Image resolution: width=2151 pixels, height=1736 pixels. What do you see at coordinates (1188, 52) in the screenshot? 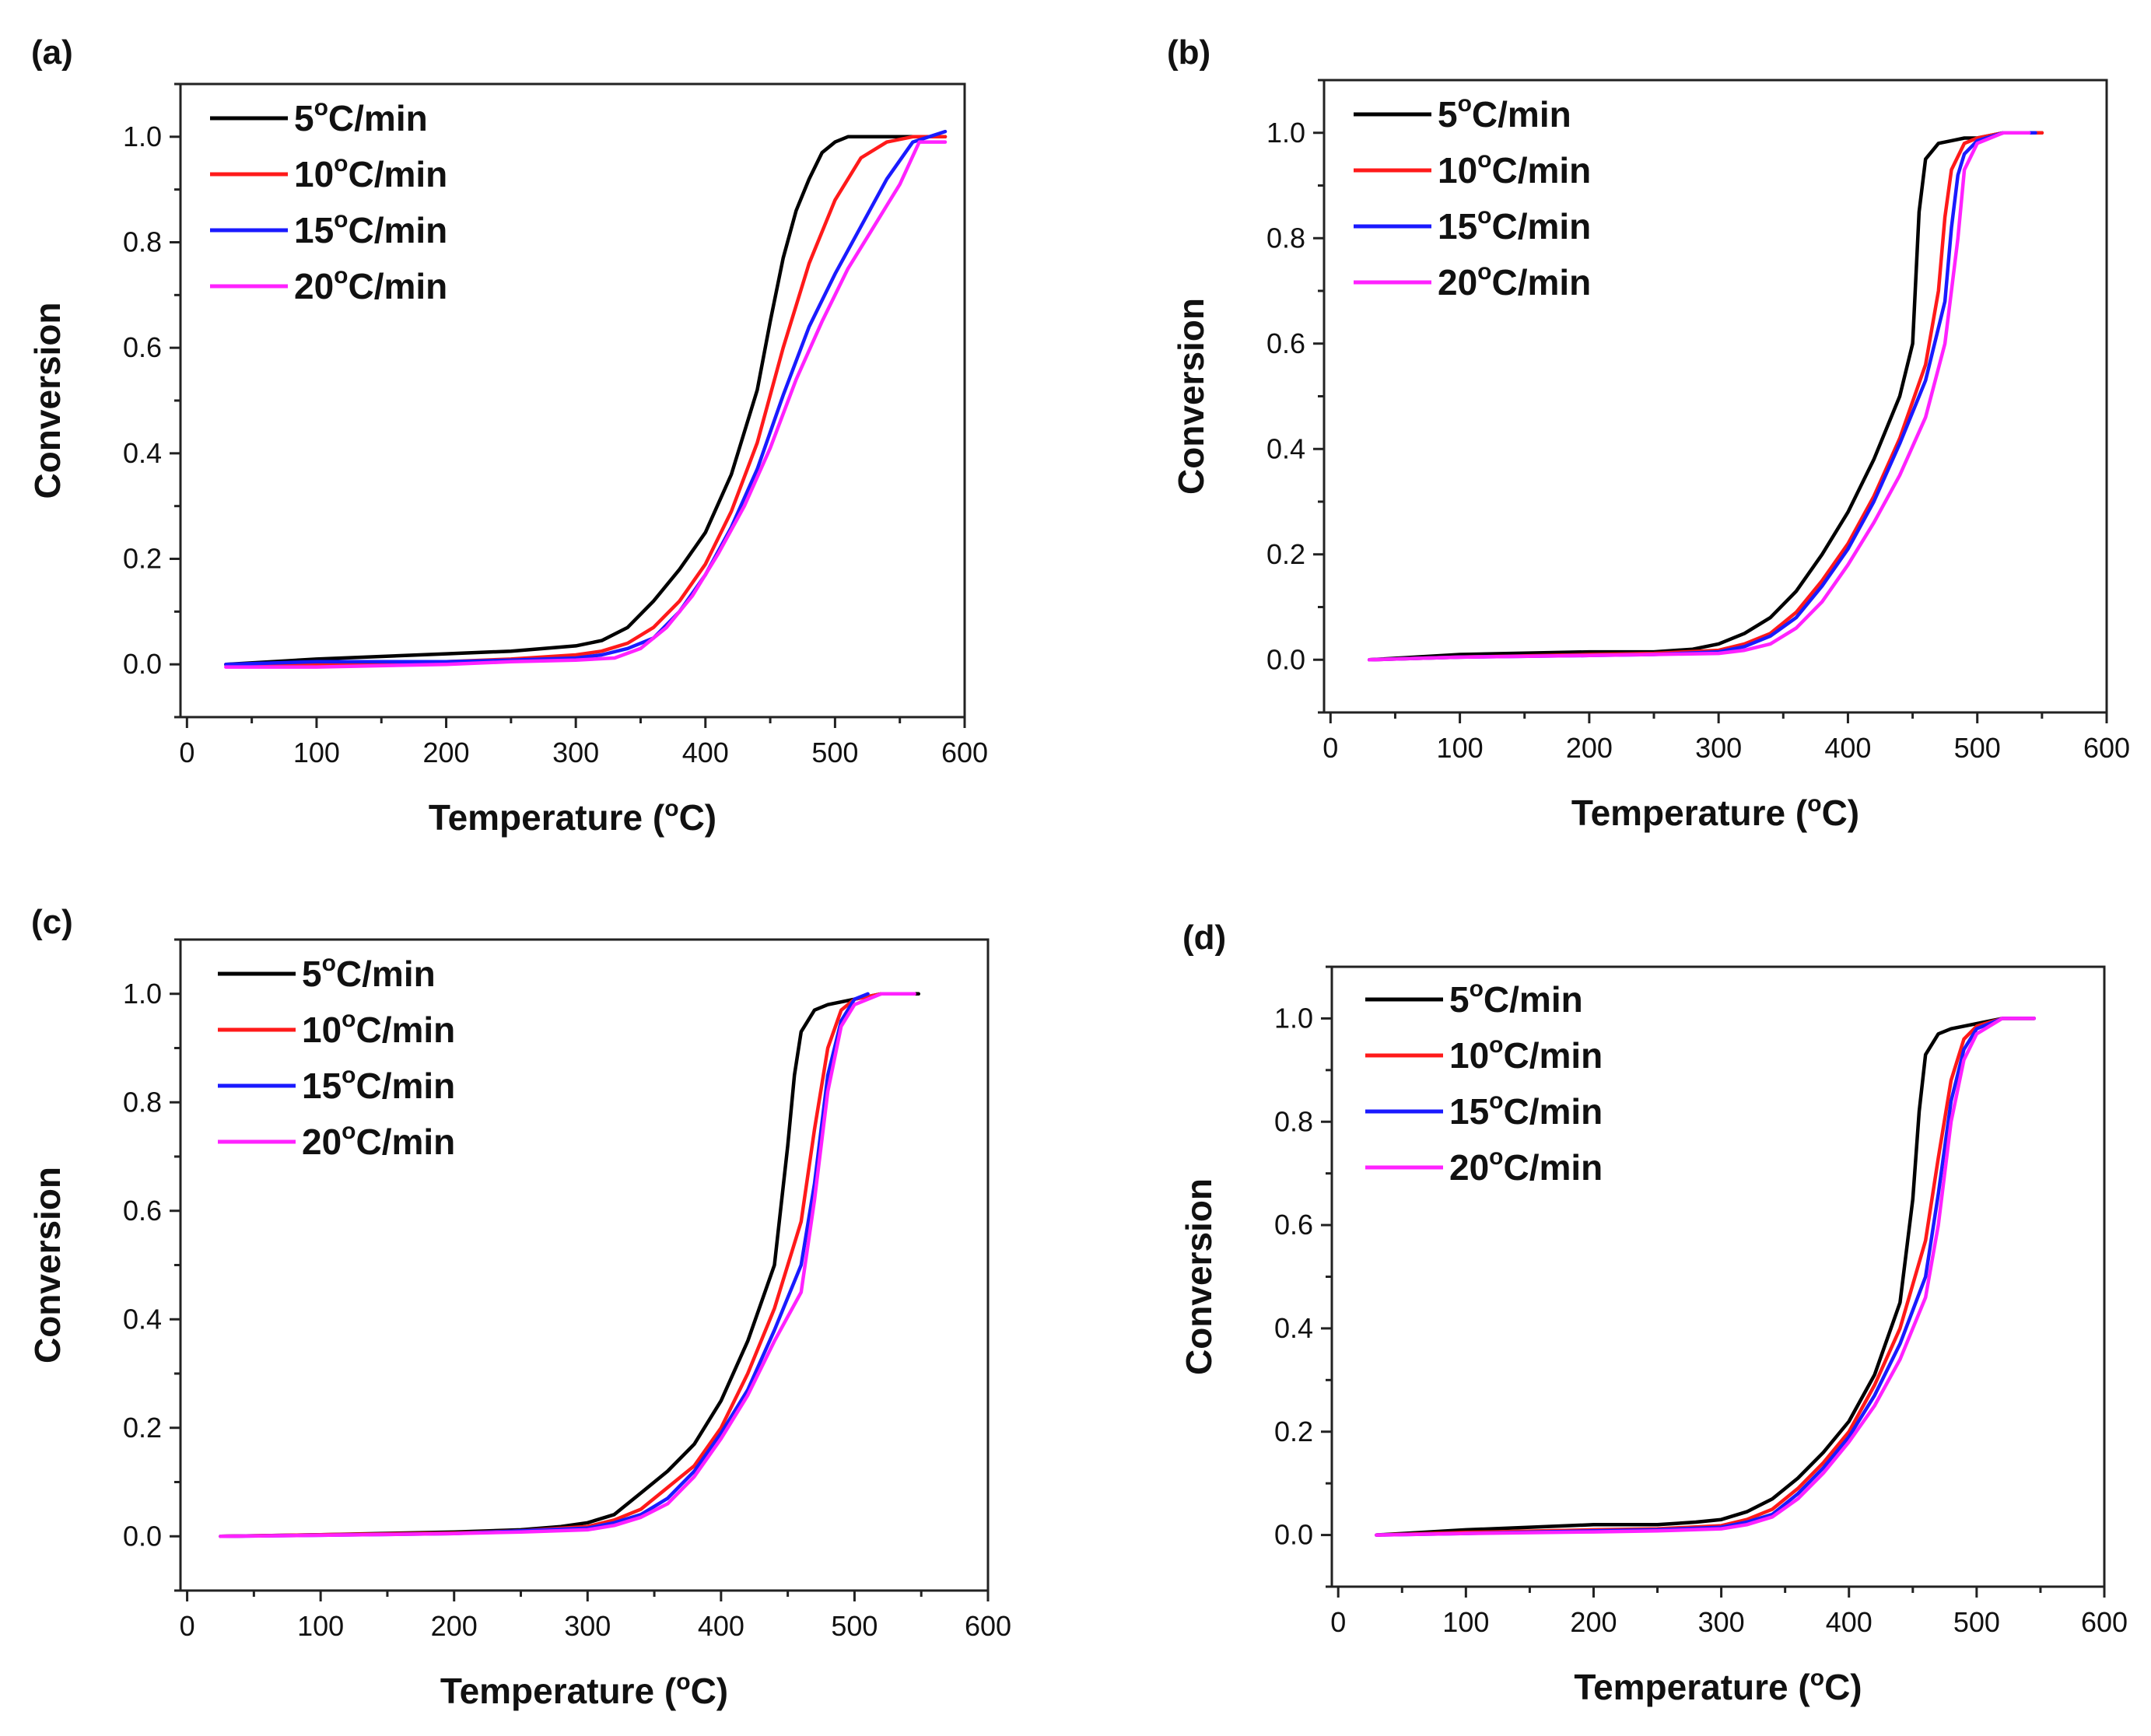
I see `panel-label: (b)` at bounding box center [1188, 52].